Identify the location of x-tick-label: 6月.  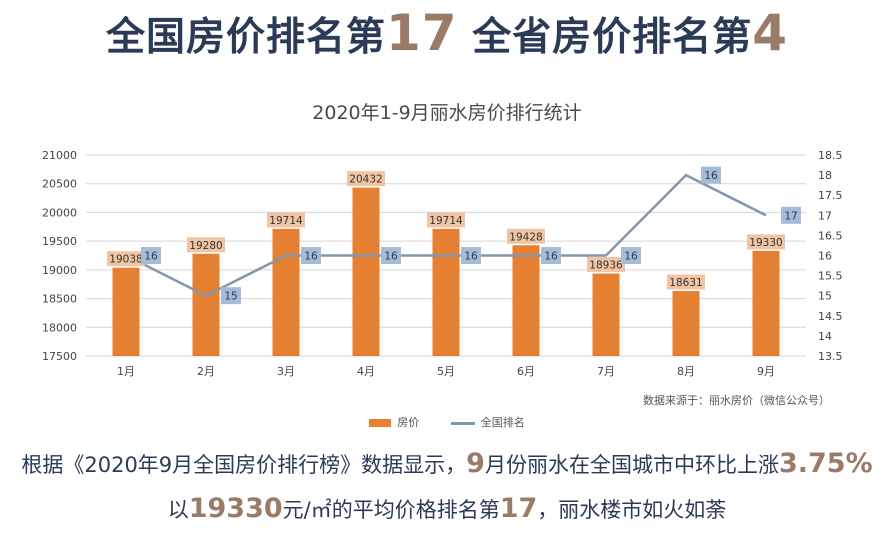
(526, 371).